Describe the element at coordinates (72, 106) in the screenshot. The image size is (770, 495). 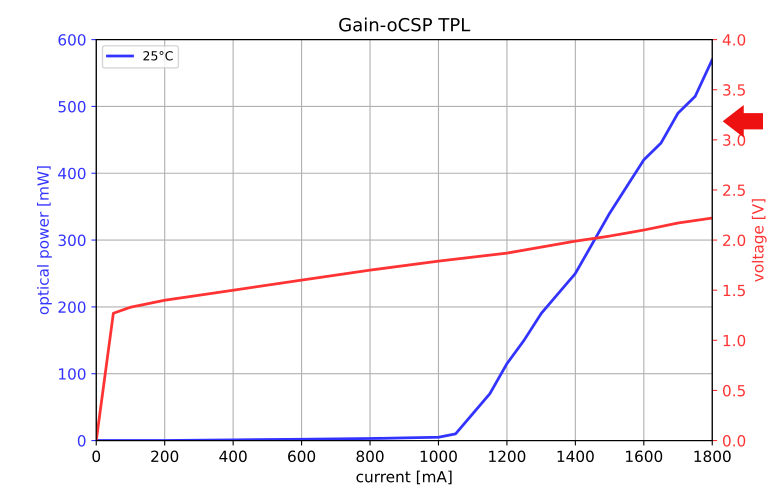
I see `y-tick-label: 500` at that location.